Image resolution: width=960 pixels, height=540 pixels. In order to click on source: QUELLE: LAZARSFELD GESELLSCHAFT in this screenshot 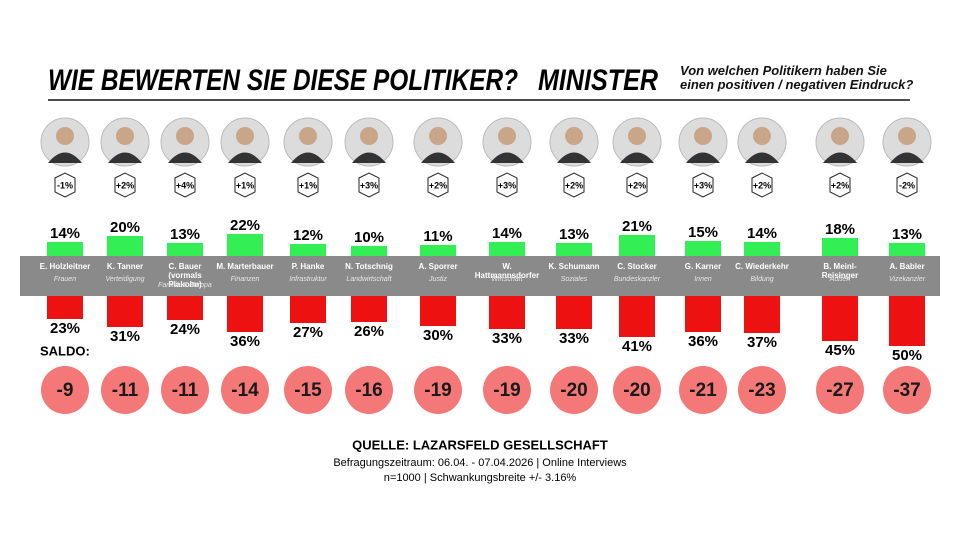, I will do `click(480, 444)`.